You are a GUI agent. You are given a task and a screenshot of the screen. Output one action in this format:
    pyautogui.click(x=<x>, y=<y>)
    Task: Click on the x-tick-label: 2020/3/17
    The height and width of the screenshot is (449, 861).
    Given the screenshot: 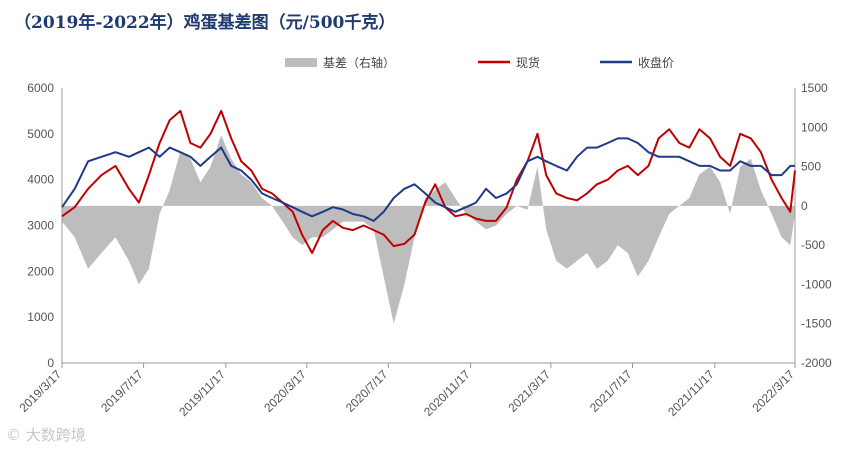 What is the action you would take?
    pyautogui.click(x=285, y=391)
    